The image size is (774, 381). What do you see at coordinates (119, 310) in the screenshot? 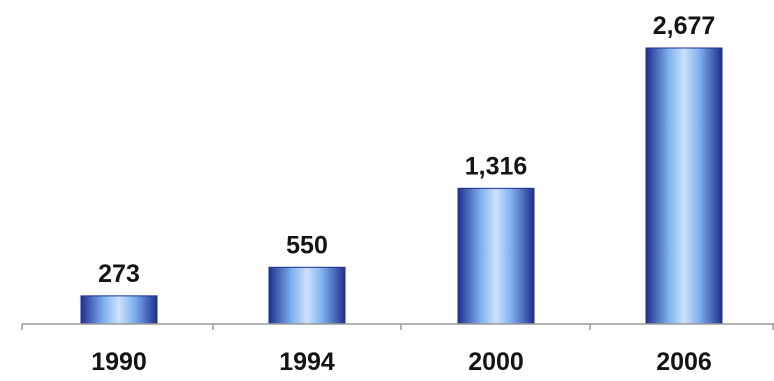
I see `bar-1990` at bounding box center [119, 310].